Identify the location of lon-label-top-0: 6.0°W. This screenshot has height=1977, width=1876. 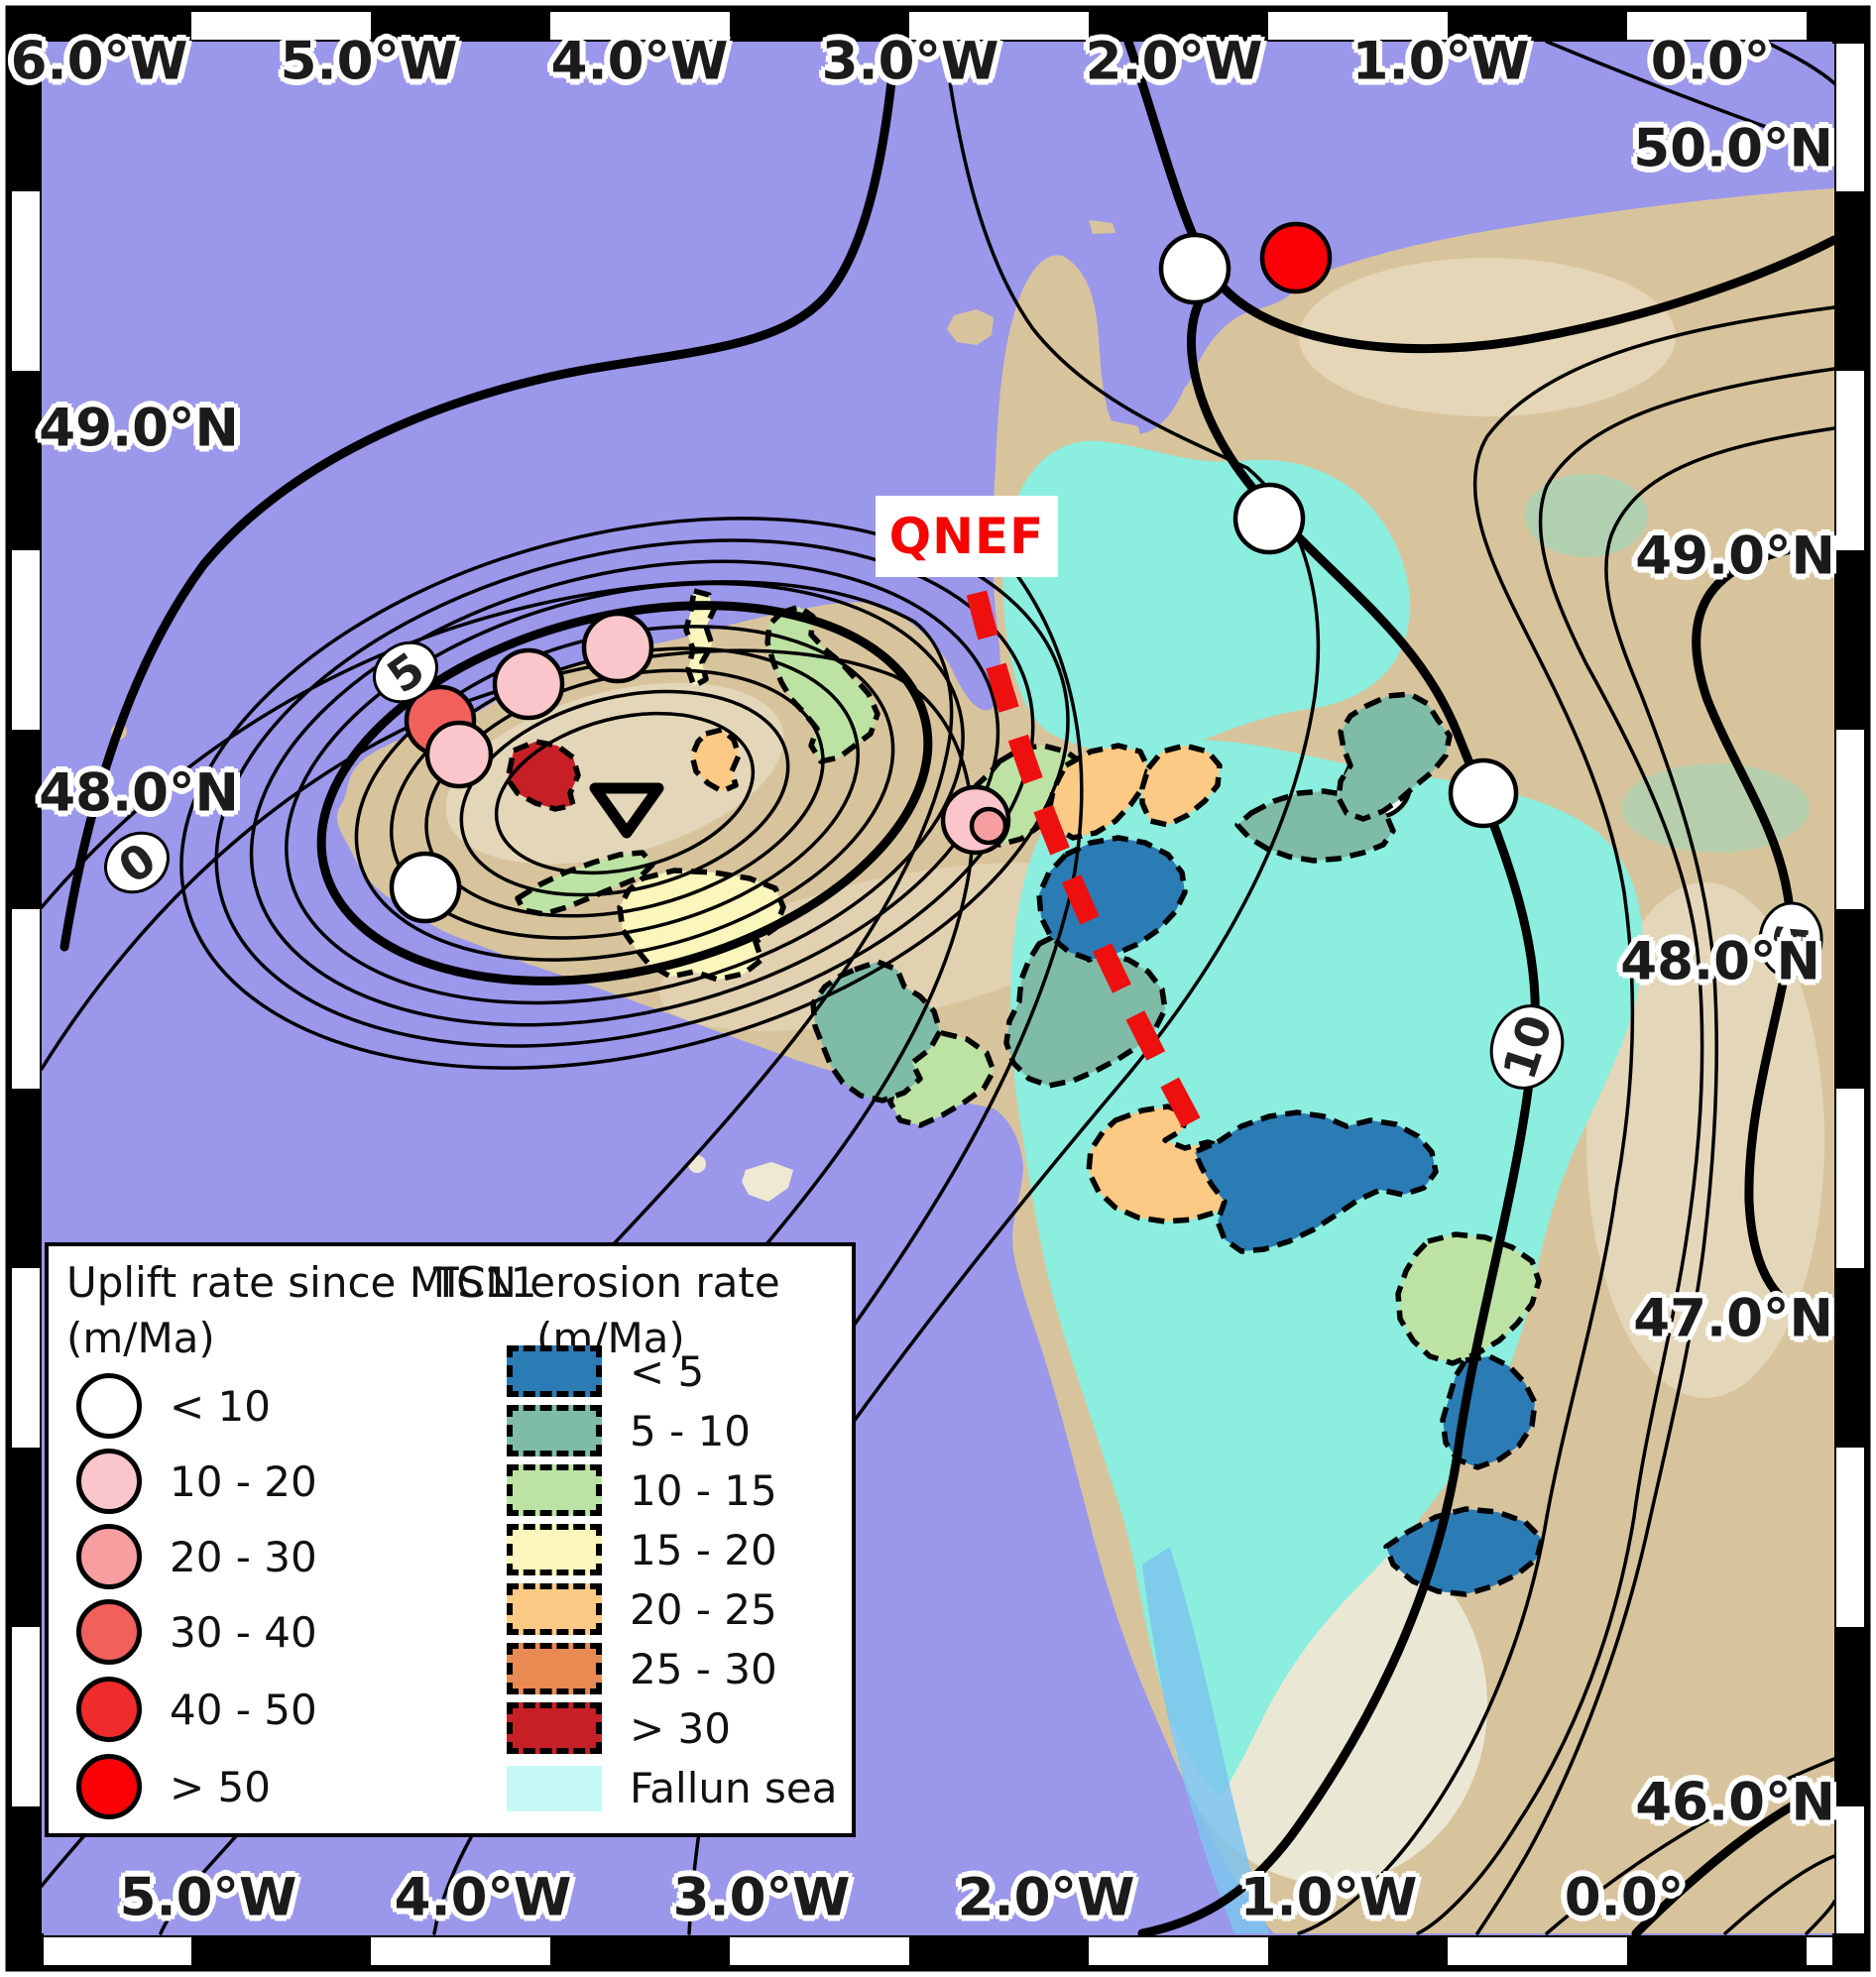
(99, 61).